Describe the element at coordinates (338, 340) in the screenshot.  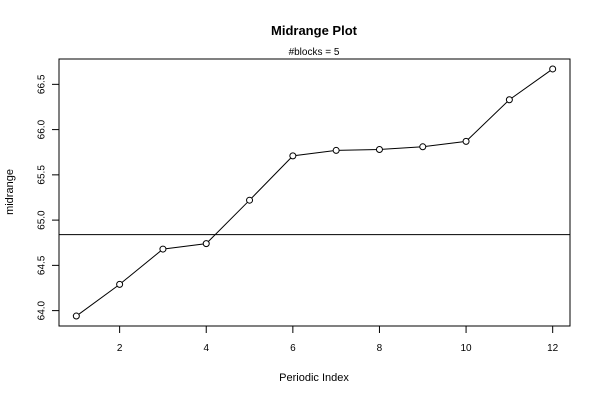
I see `x-axis: 2 4 6 8 10 12` at that location.